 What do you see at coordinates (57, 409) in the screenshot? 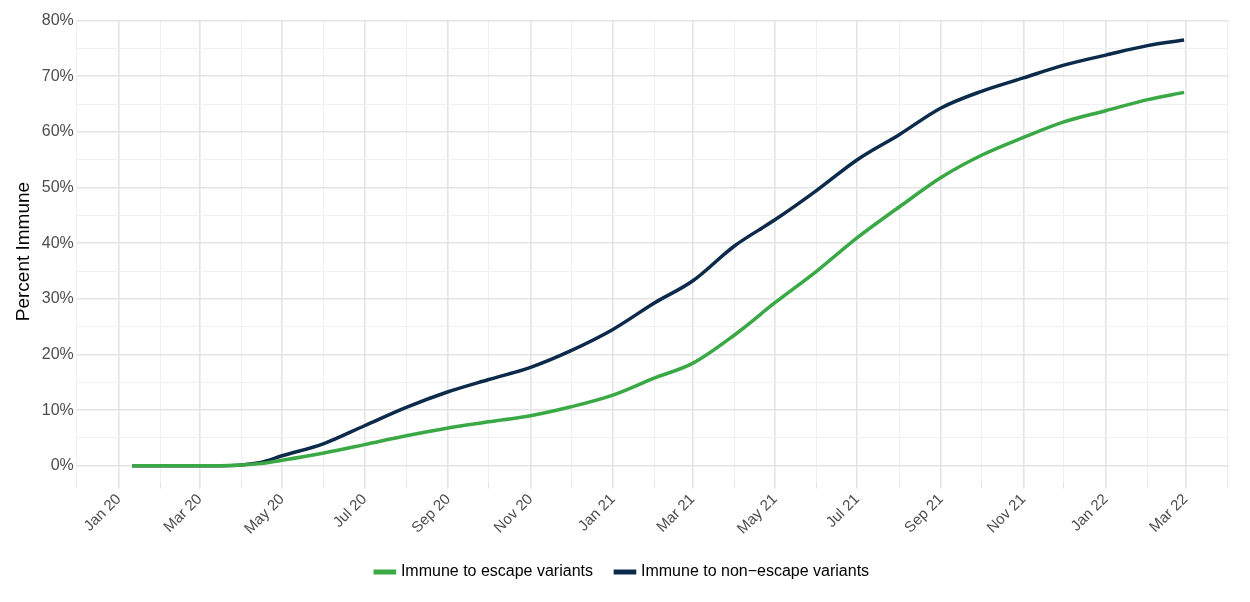
I see `y-tick-label: 10%` at bounding box center [57, 409].